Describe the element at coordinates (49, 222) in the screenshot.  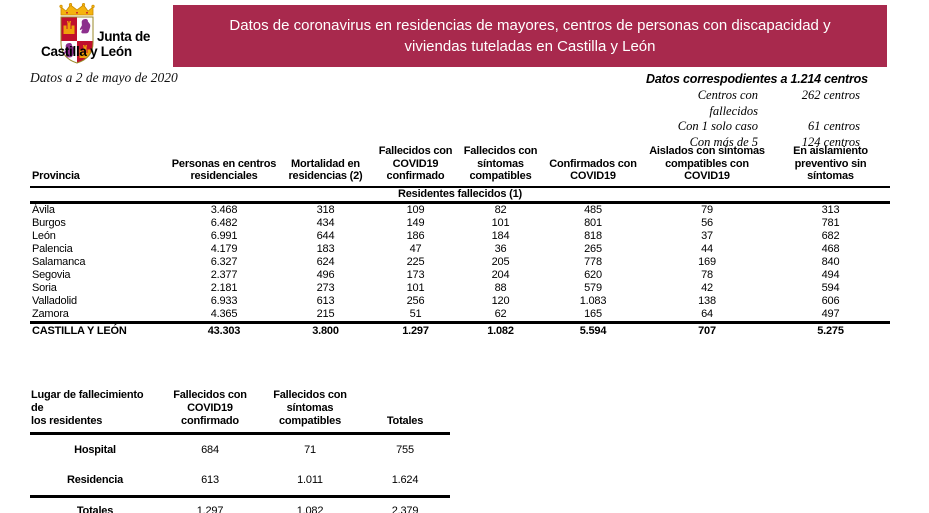
I see `cell-provincia: Burgos` at that location.